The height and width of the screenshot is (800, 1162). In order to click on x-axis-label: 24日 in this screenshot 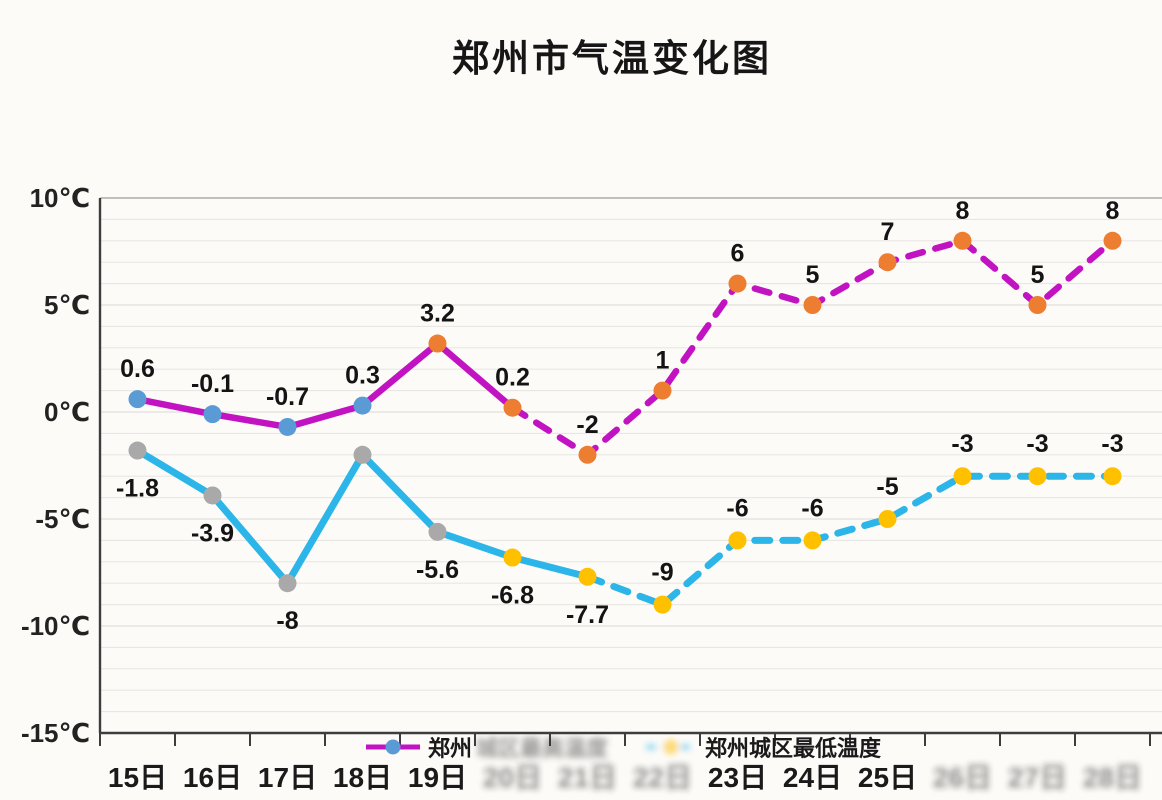, I will do `click(812, 777)`.